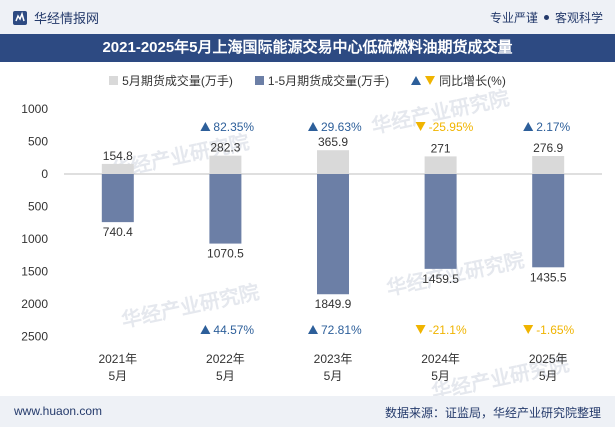 The image size is (615, 427). I want to click on x-tick-label-year: 2021年, so click(117, 359).